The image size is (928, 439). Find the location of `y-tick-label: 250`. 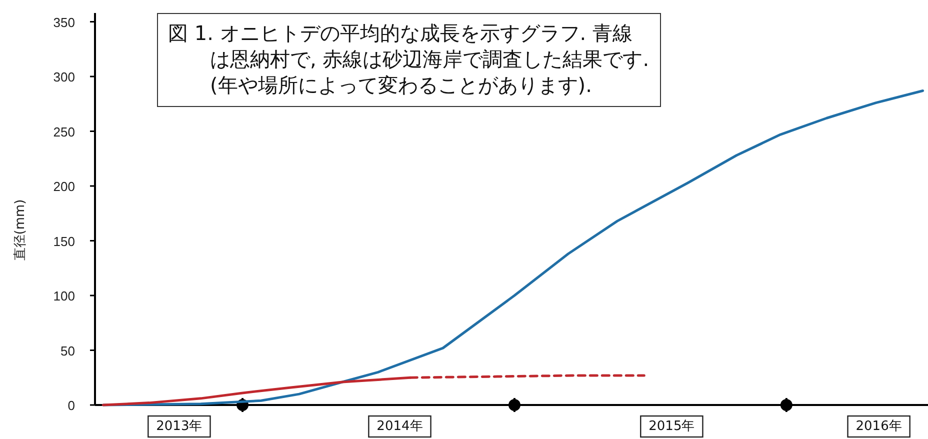

y-tick-label: 250 is located at coordinates (64, 132).